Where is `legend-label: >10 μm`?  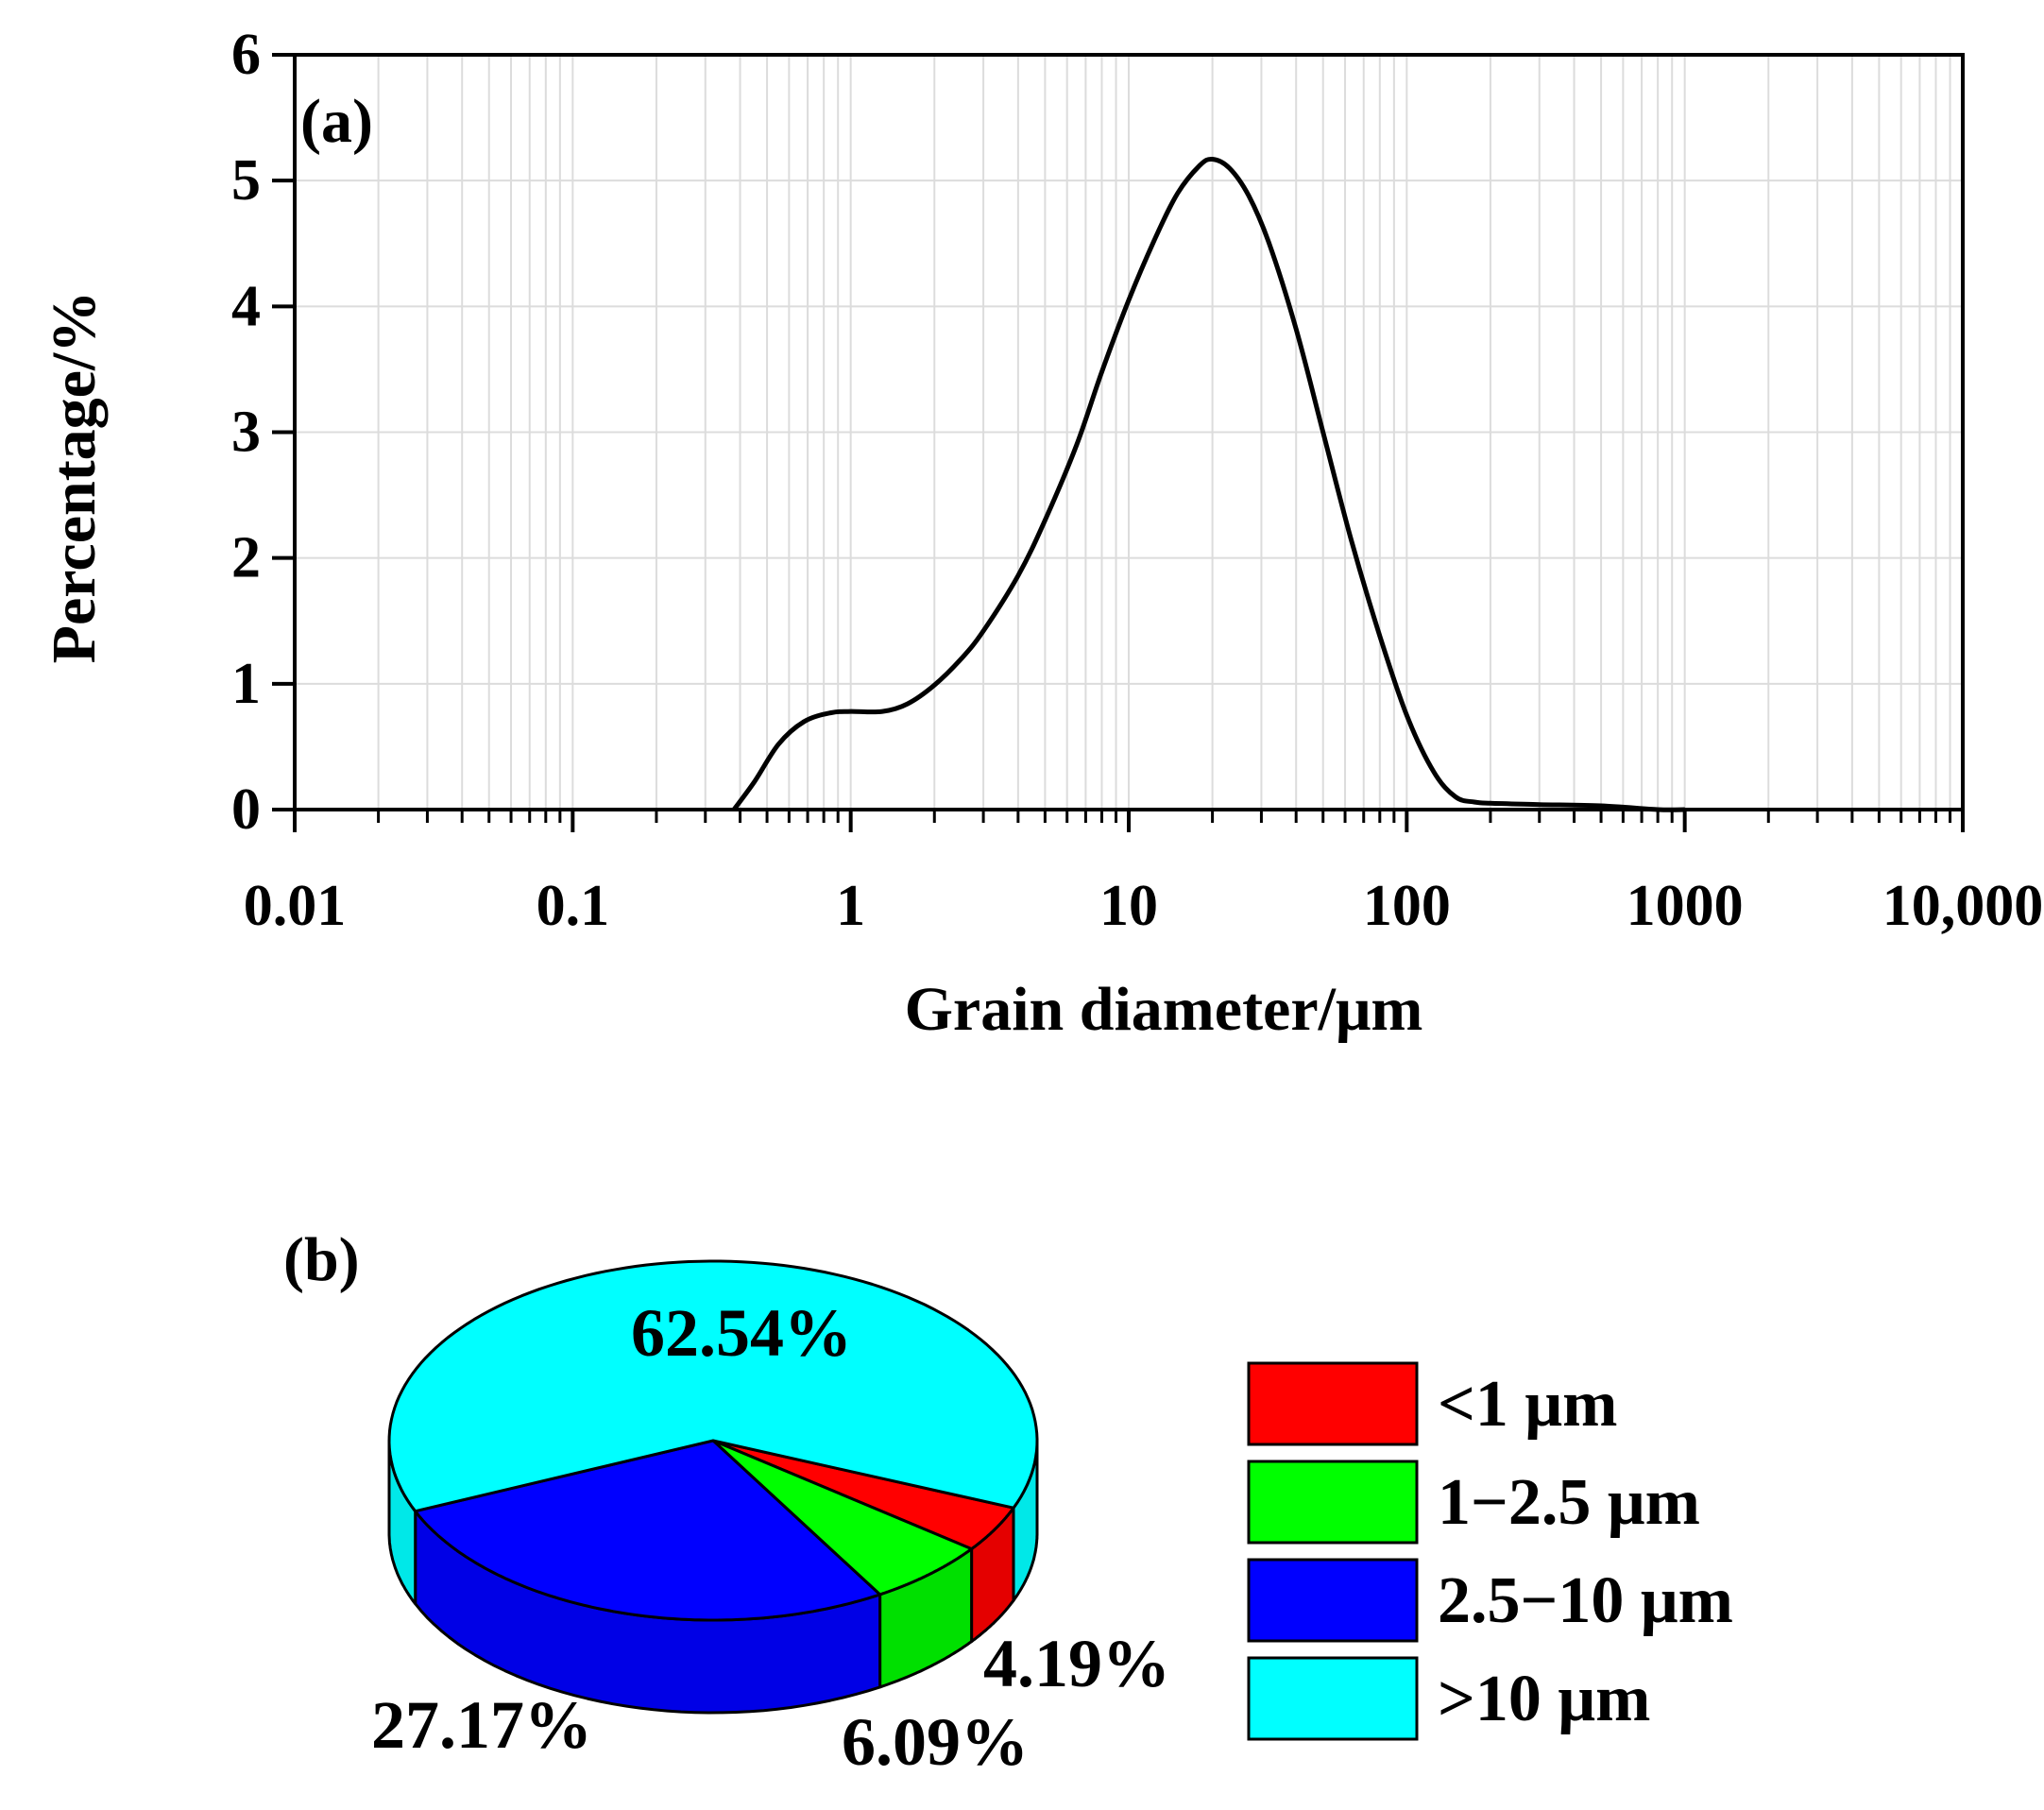
legend-label: >10 μm is located at coordinates (1544, 1699).